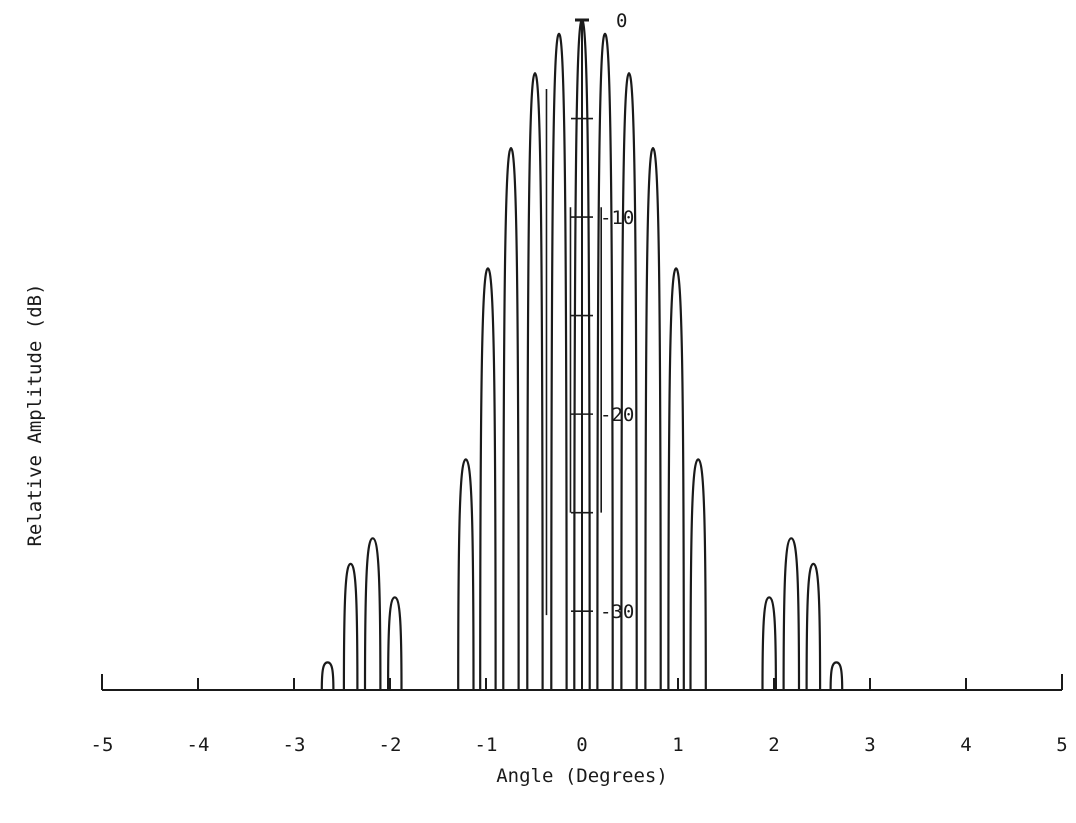  Describe the element at coordinates (677, 745) in the screenshot. I see `x-tick-label: 1` at that location.